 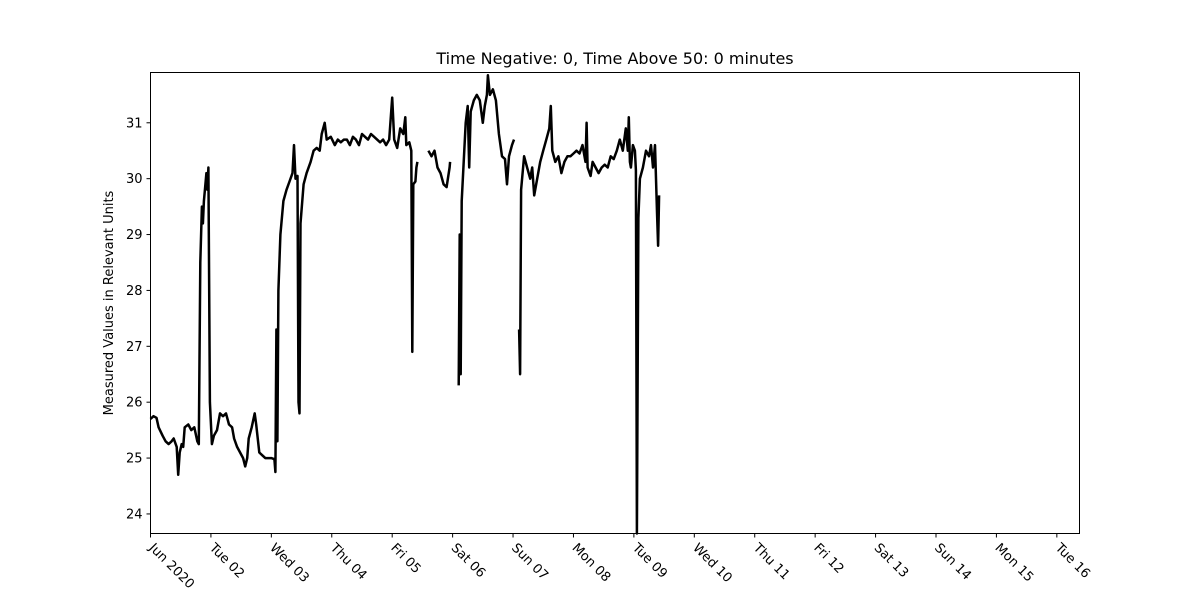 I want to click on x-tick-label: Tue 02, so click(x=226, y=561).